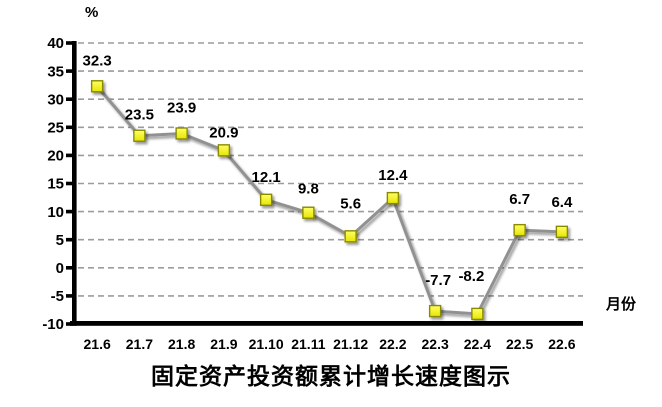 This screenshot has height=407, width=662. Describe the element at coordinates (266, 344) in the screenshot. I see `x-tick-label: 21.10` at that location.